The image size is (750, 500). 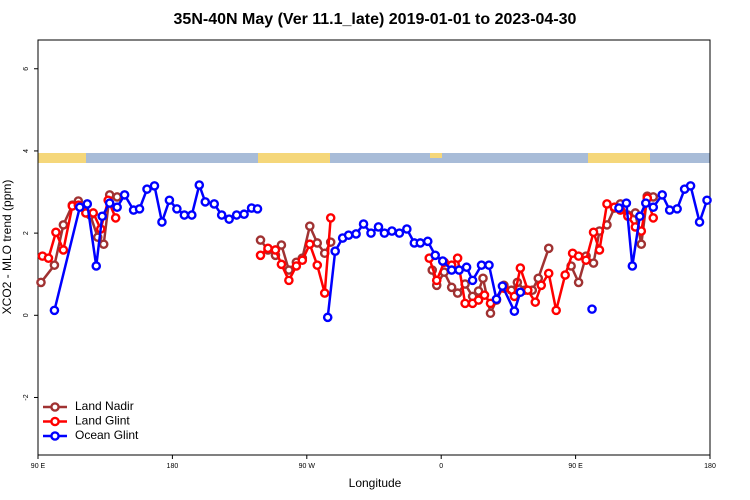 What do you see at coordinates (307, 466) in the screenshot?
I see `x-tick-label: 90 W` at bounding box center [307, 466].